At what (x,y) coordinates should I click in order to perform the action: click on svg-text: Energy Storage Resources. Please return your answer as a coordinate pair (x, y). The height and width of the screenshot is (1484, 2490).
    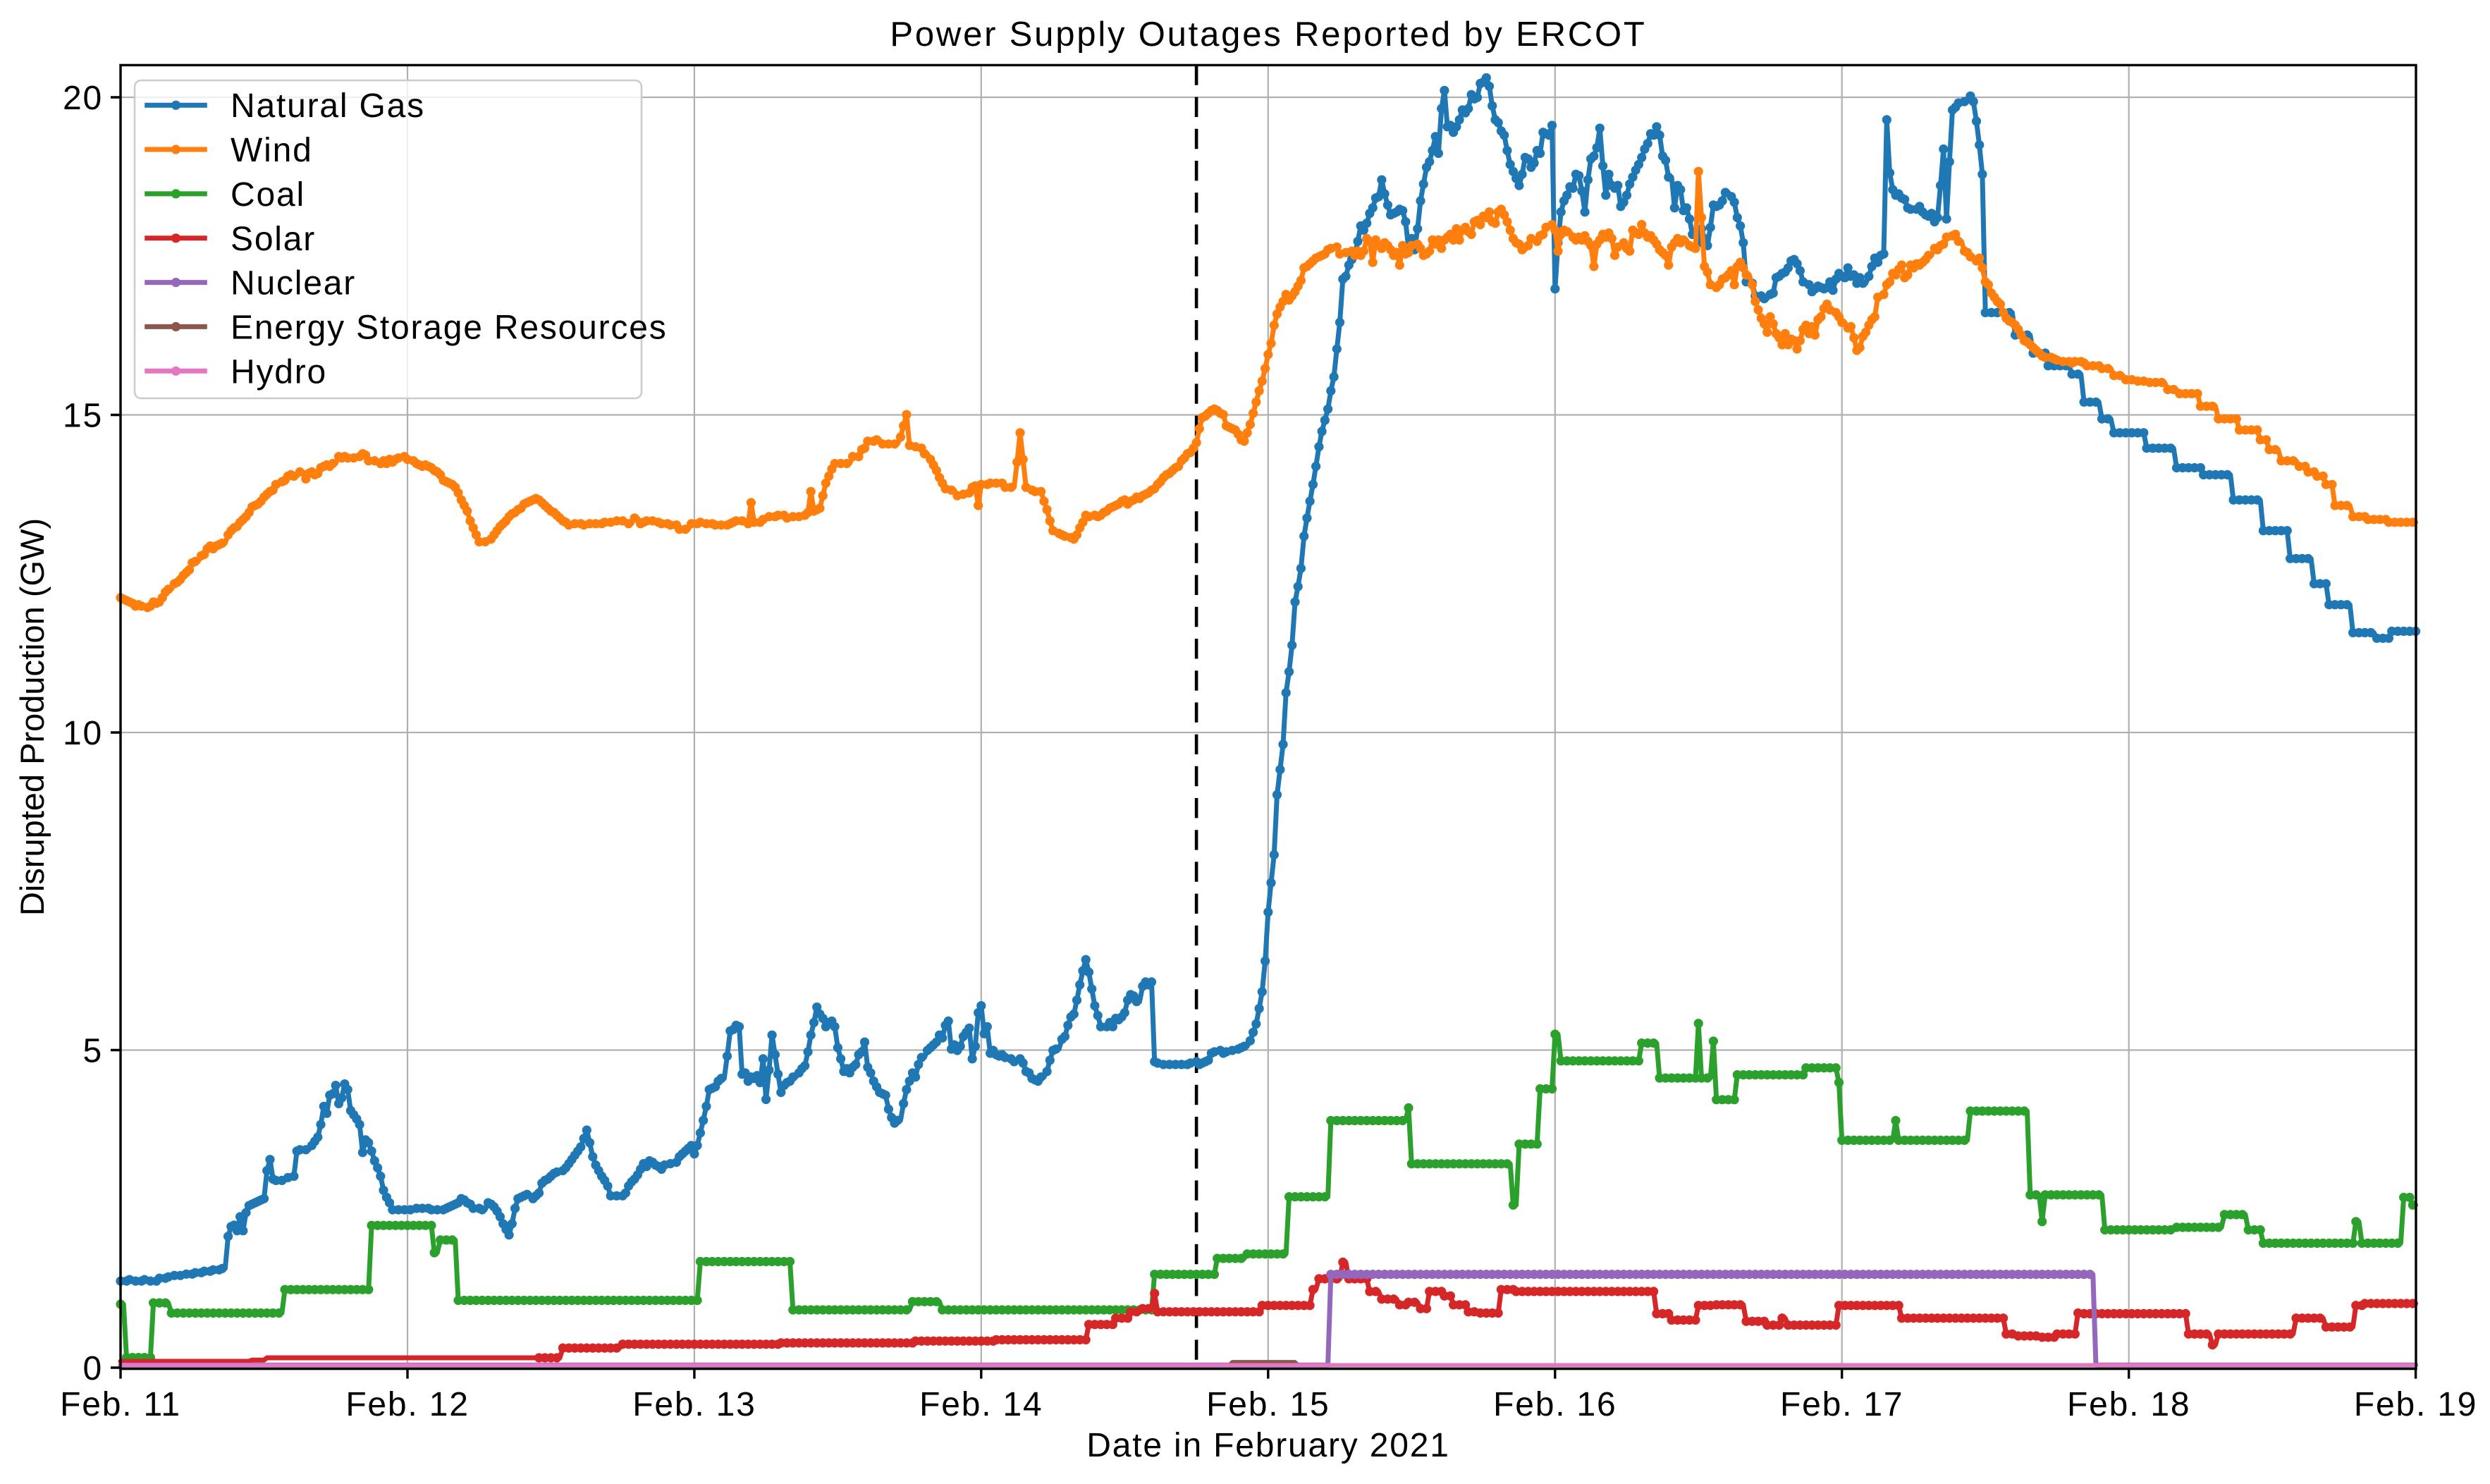
    Looking at the image, I should click on (449, 327).